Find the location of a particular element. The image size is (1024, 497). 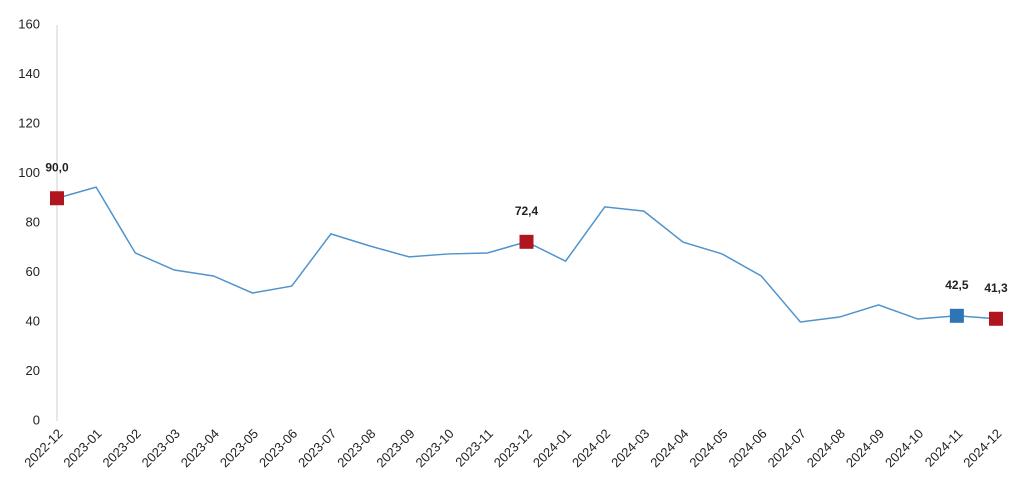

x-tick-label: 2024-04 is located at coordinates (669, 448).